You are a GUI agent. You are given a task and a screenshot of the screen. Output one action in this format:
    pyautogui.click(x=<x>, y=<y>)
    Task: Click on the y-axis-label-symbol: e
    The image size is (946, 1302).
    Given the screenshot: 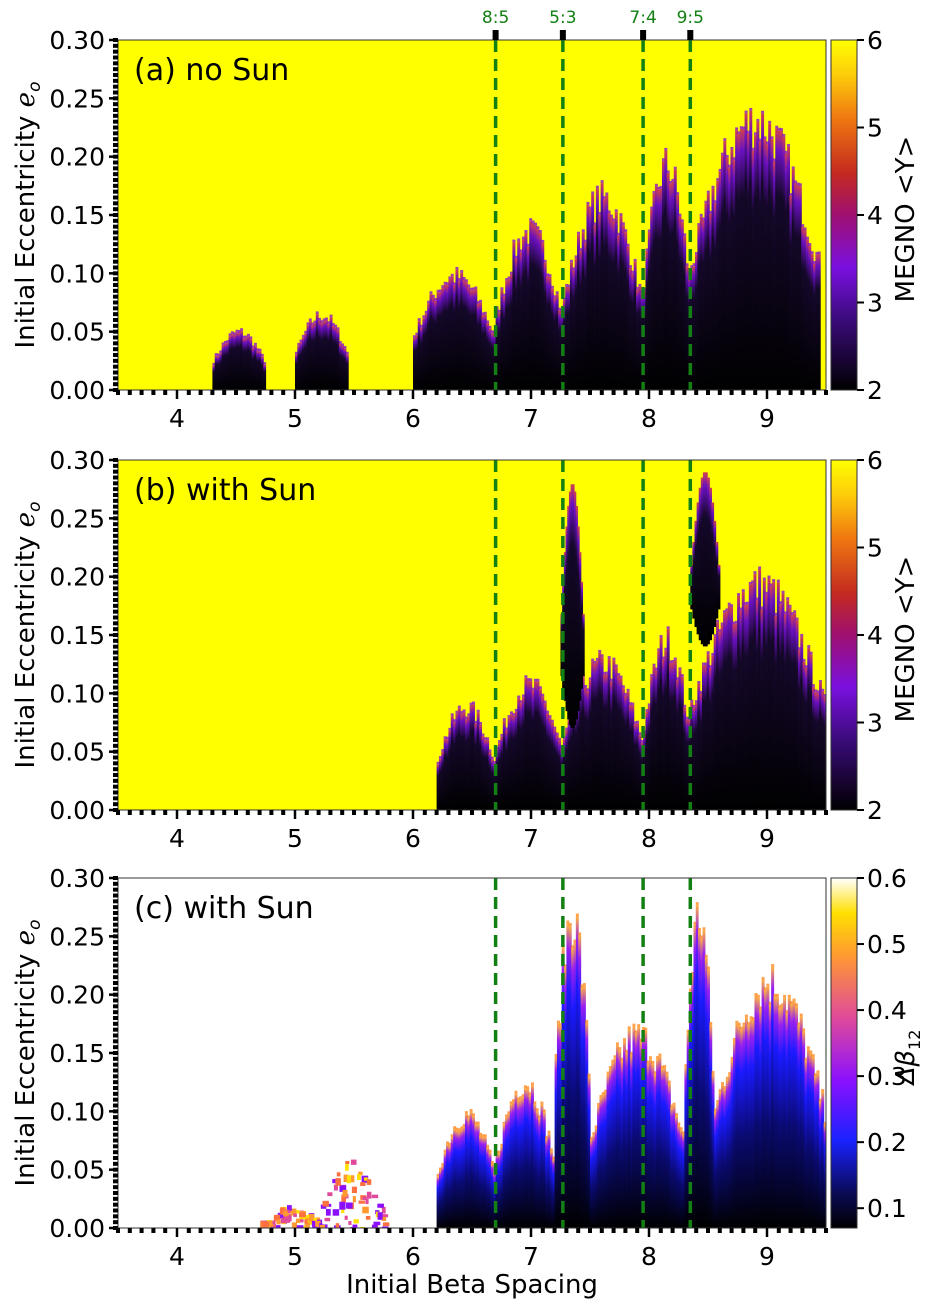 What is the action you would take?
    pyautogui.click(x=26, y=937)
    